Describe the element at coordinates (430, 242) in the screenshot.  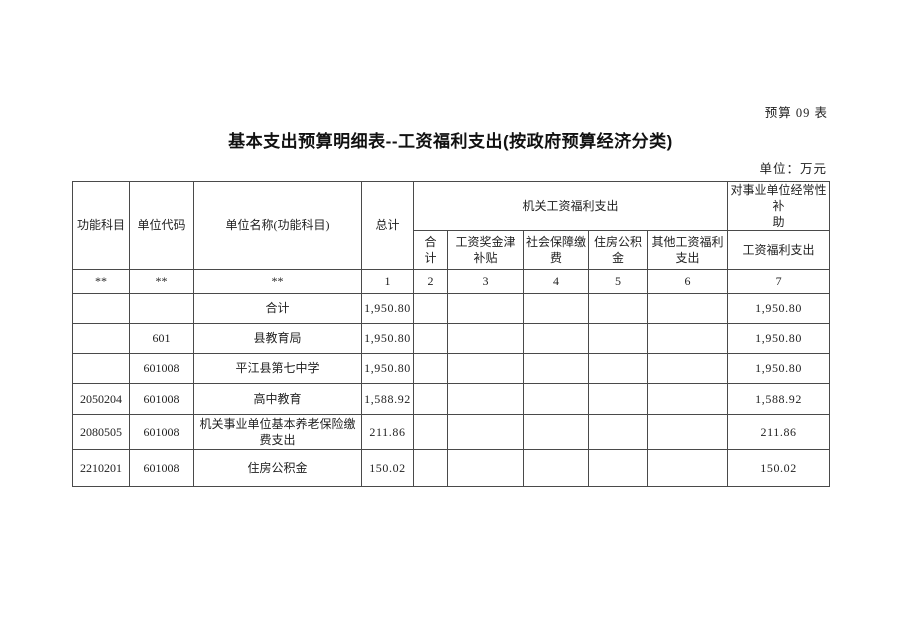
I see `th-line: 合` at that location.